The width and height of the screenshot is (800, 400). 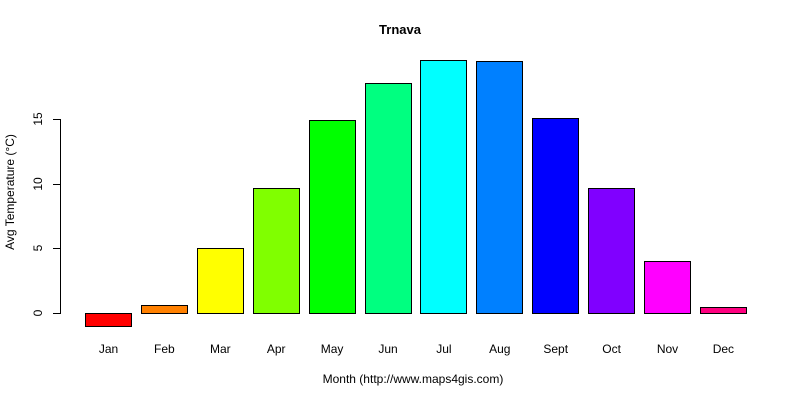 I want to click on x-axis-label: Month (http://www.maps4gis.com), so click(x=413, y=379).